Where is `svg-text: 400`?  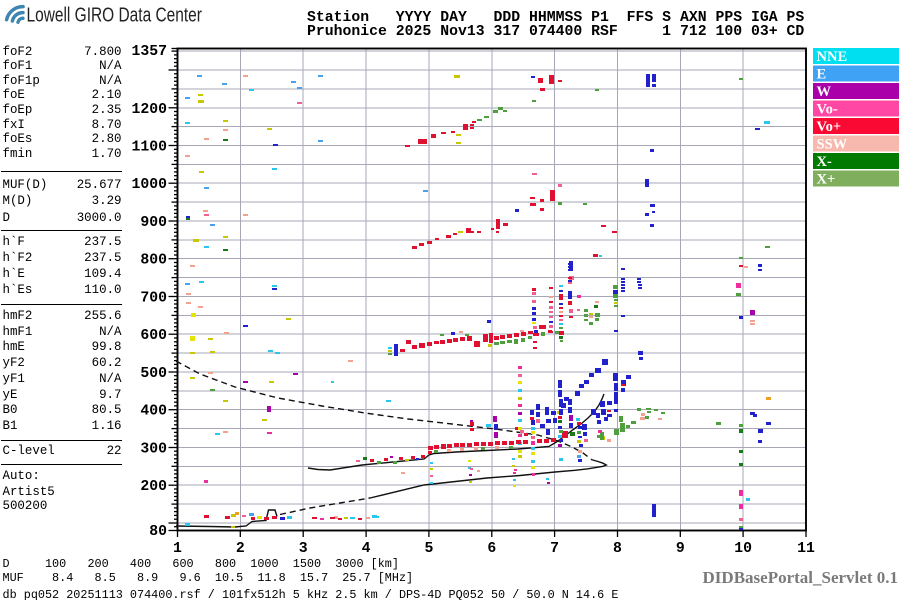 svg-text: 400 is located at coordinates (153, 412).